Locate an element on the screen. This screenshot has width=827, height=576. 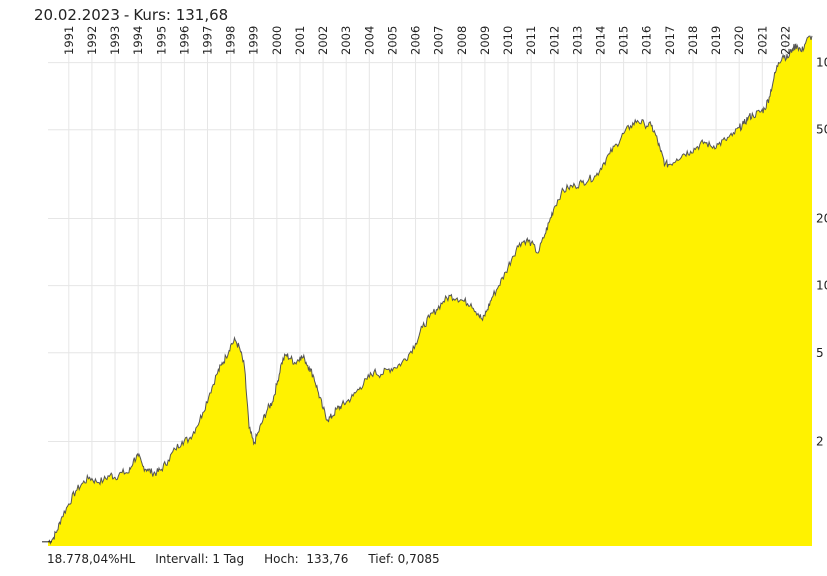
y-tick-label: 20 is located at coordinates (821, 218).